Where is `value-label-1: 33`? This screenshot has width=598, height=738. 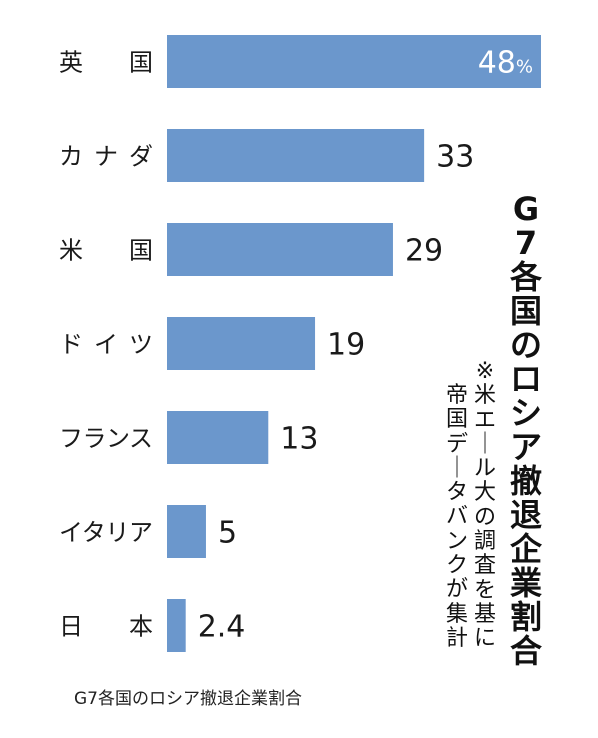
value-label-1: 33 is located at coordinates (455, 157).